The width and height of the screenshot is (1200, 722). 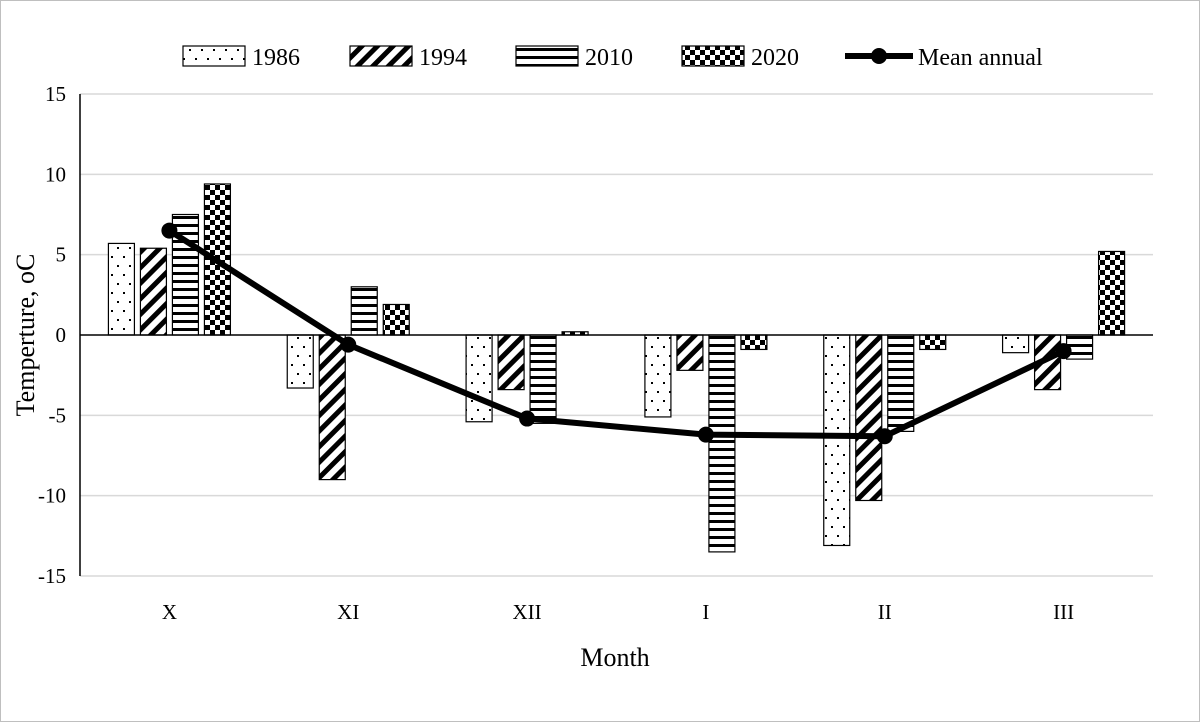 What do you see at coordinates (52, 496) in the screenshot?
I see `y-tick-label: -10` at bounding box center [52, 496].